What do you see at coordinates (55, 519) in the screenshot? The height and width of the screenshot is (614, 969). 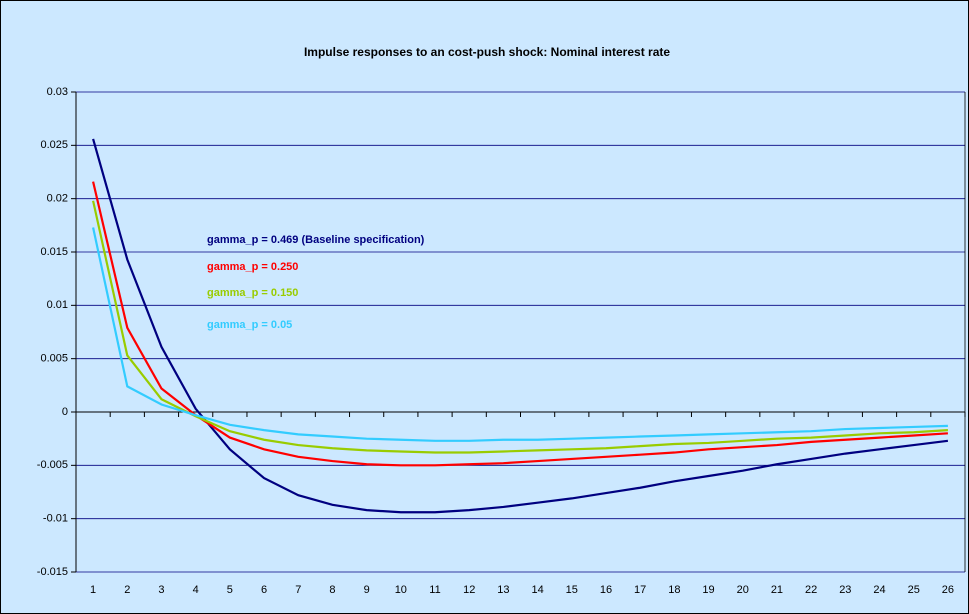 I see `y-tick-label: -0.01` at bounding box center [55, 519].